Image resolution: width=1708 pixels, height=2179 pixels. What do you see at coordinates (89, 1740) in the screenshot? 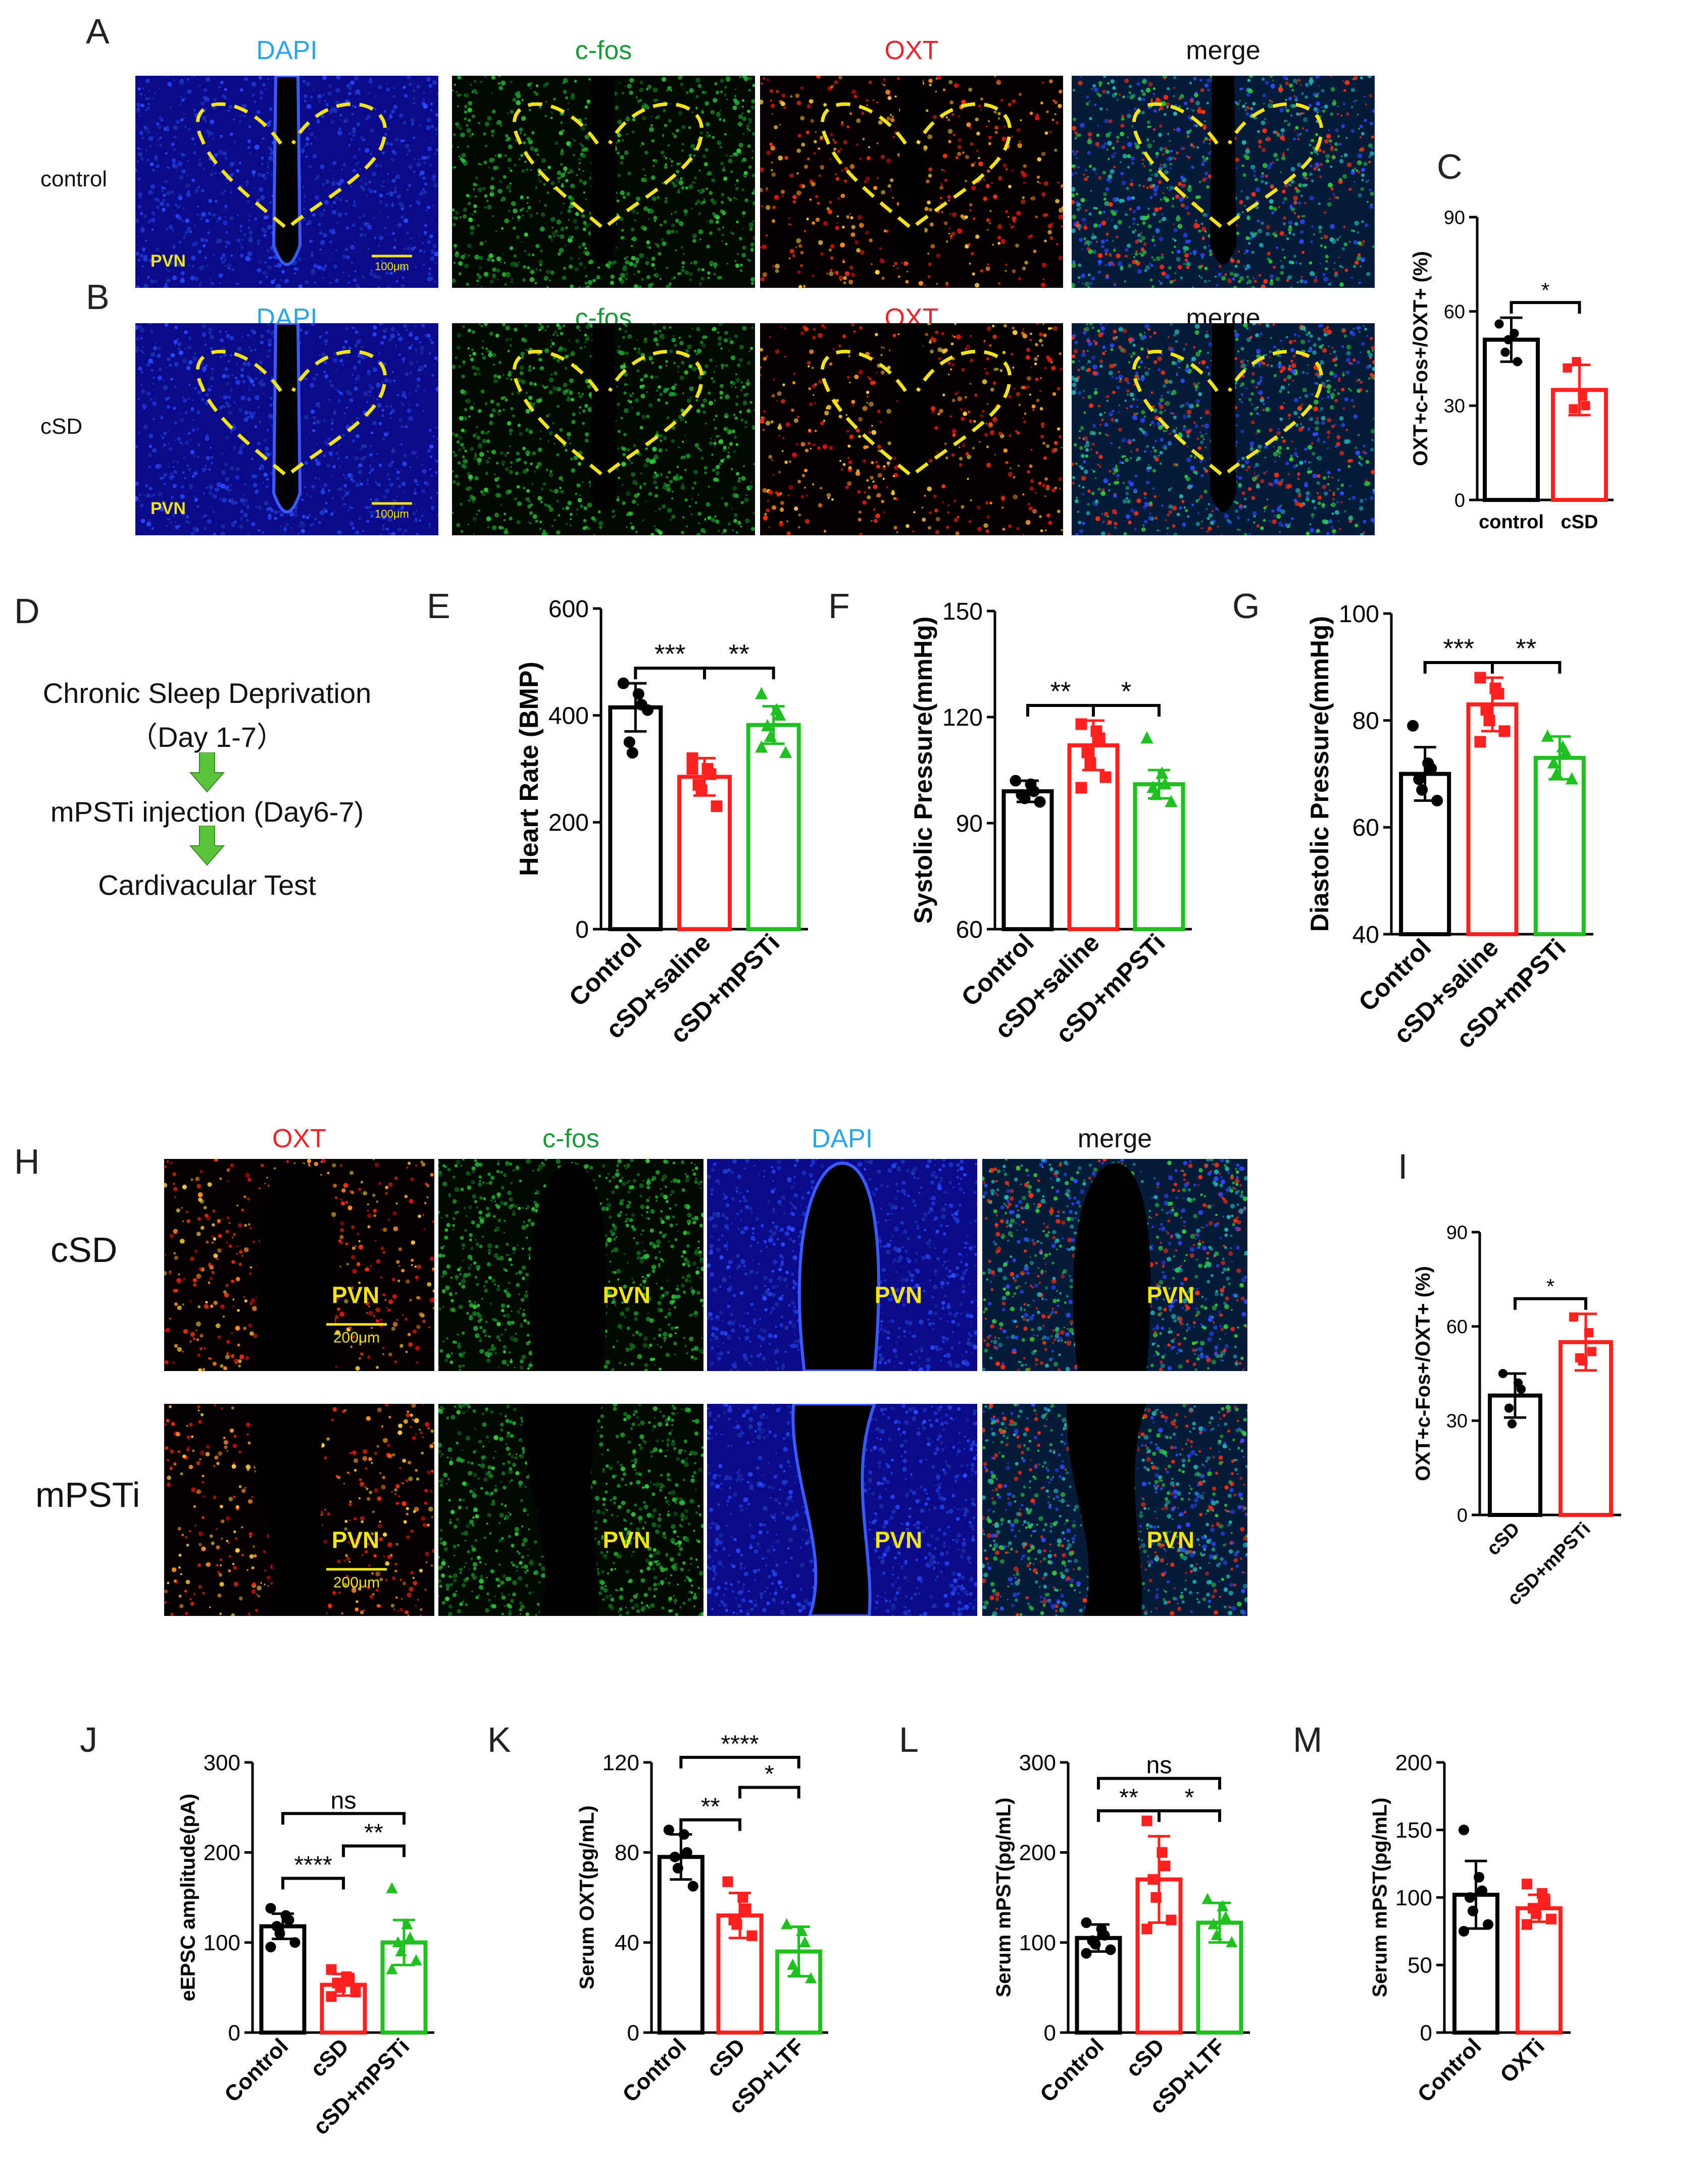
I see `panel-letter-j: J` at bounding box center [89, 1740].